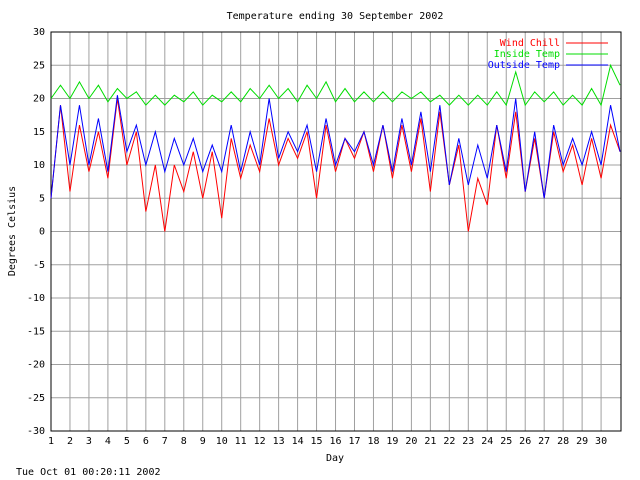 This screenshot has height=480, width=640. I want to click on x-tick-label: 30, so click(601, 441).